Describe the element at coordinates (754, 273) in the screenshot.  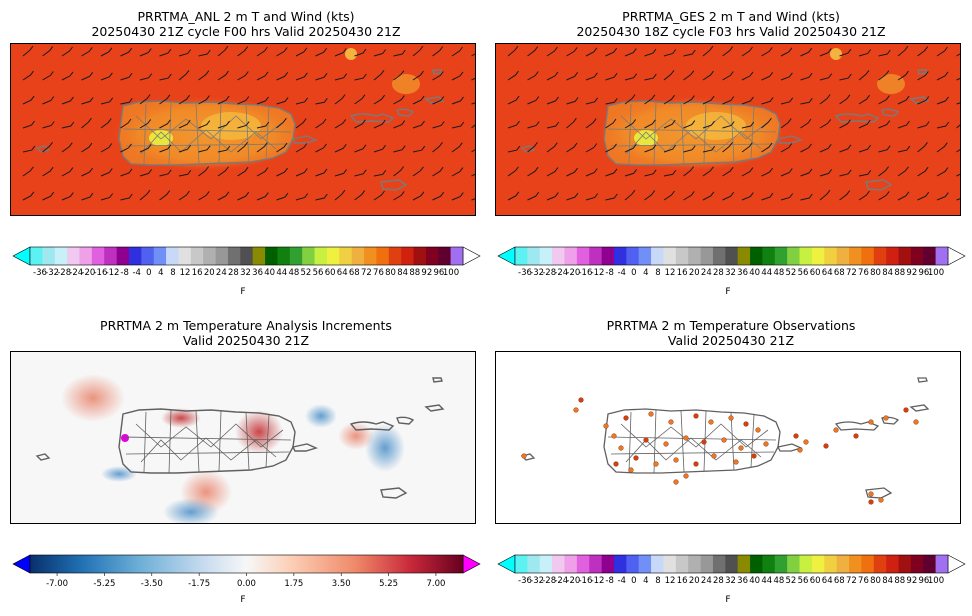
I see `colorbar-tick-label: 40` at that location.